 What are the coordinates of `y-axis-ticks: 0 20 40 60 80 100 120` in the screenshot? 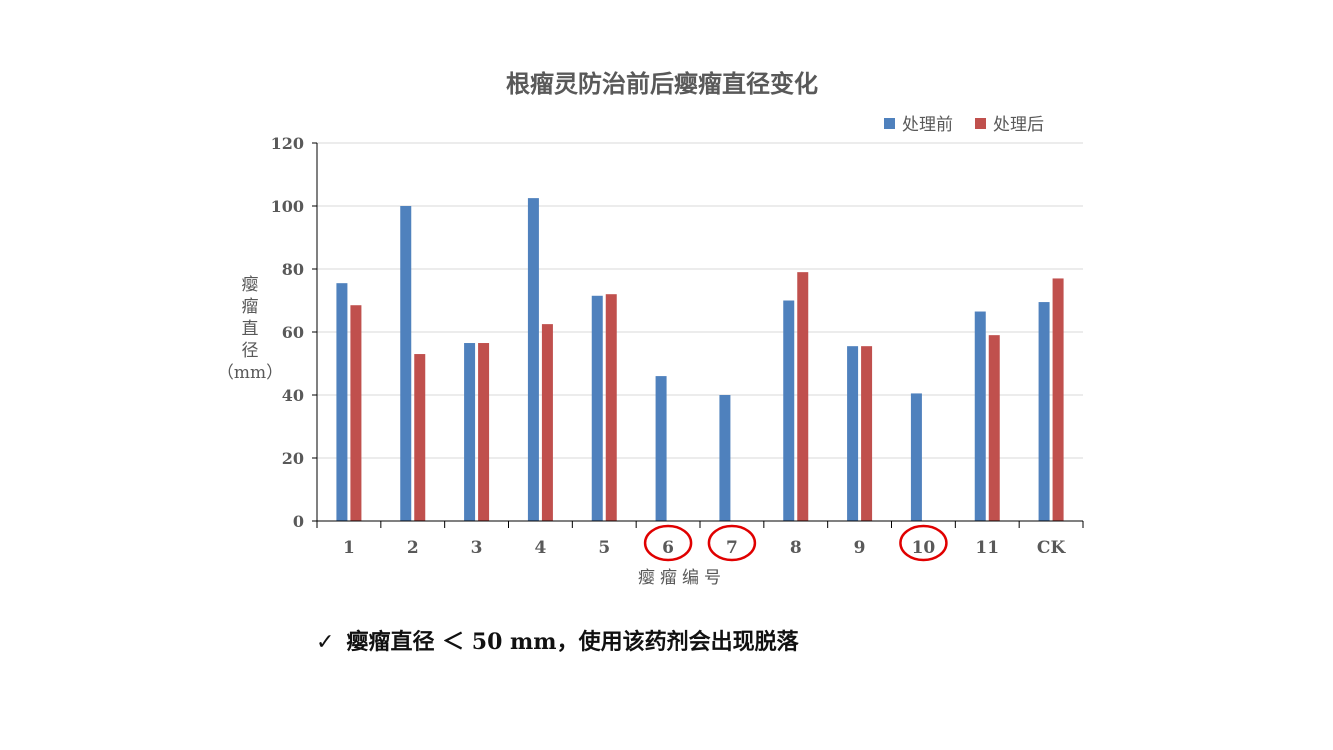 It's located at (287, 332).